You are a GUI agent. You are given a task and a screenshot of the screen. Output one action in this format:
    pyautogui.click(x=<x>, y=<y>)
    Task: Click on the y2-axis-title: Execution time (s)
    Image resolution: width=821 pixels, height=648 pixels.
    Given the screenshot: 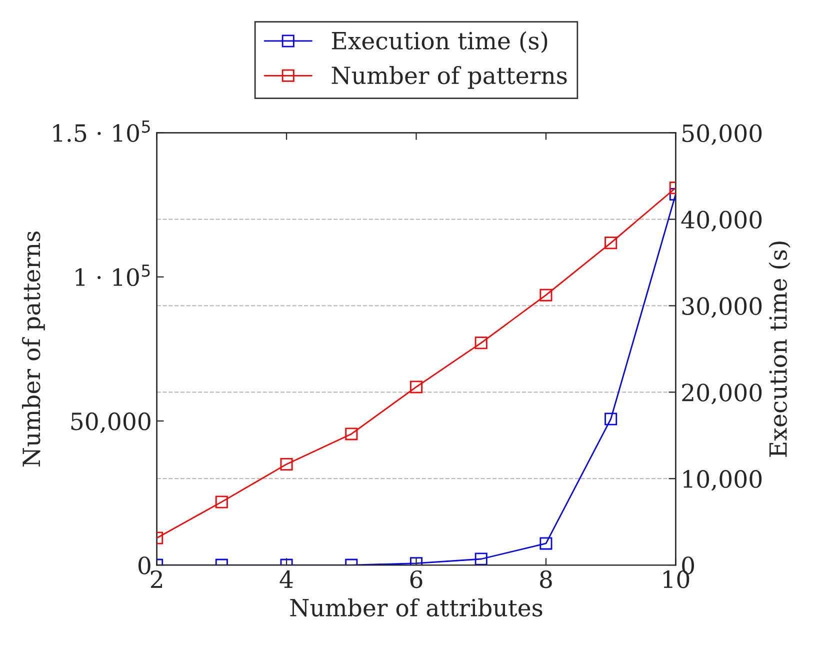 What is the action you would take?
    pyautogui.click(x=779, y=349)
    